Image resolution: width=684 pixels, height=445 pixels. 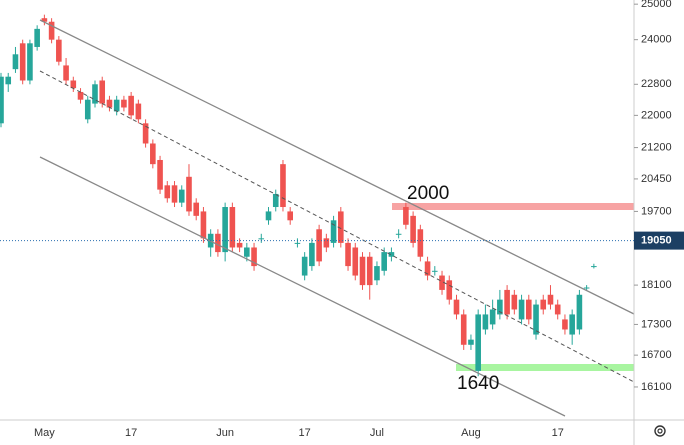 I want to click on support-zone, so click(x=545, y=367).